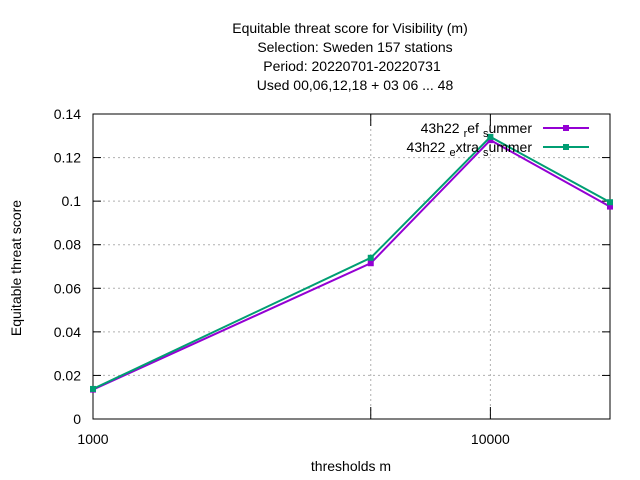 Image resolution: width=640 pixels, height=480 pixels. Describe the element at coordinates (473, 128) in the screenshot. I see `legend-label-part: ef` at that location.